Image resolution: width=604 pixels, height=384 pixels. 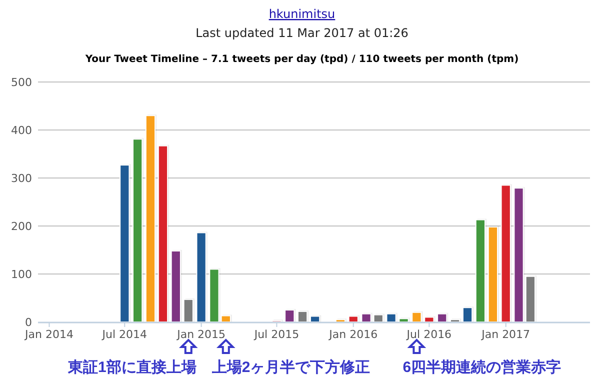 What do you see at coordinates (505, 334) in the screenshot?
I see `x-tick-label: Jan 2017` at bounding box center [505, 334].